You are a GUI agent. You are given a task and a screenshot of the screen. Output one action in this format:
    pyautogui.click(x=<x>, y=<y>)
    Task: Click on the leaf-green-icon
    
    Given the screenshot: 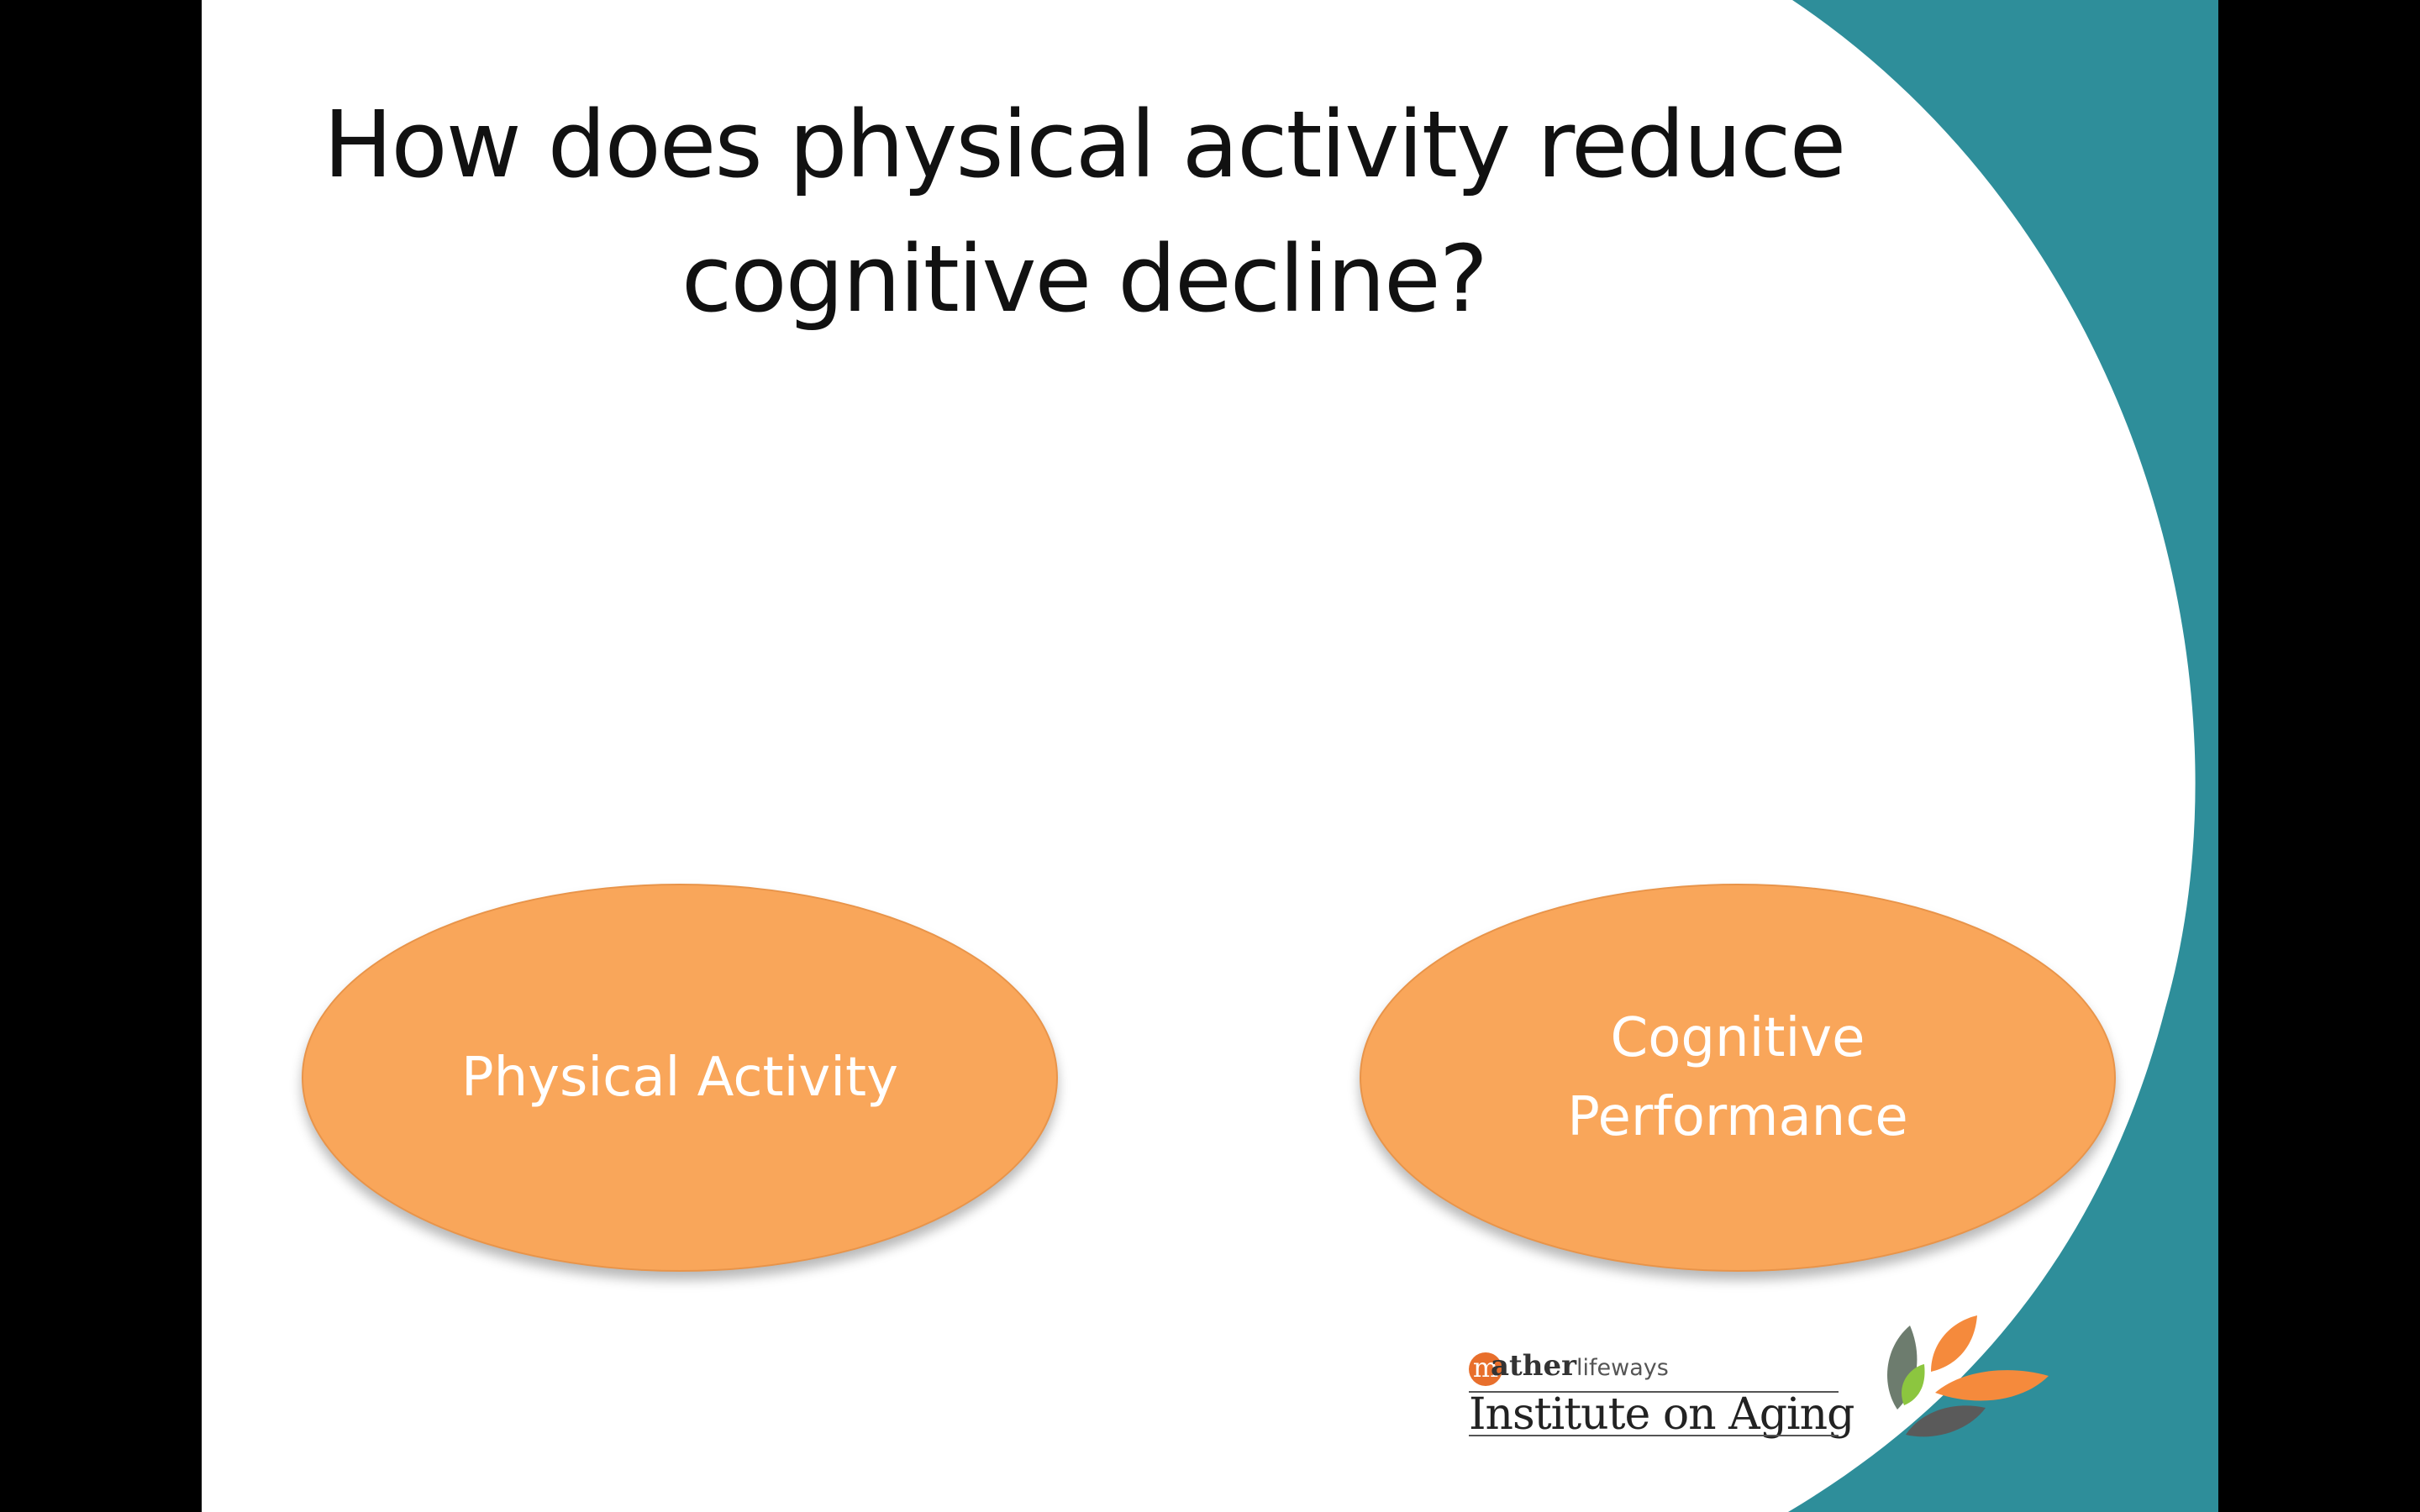 What is the action you would take?
    pyautogui.click(x=1914, y=1384)
    